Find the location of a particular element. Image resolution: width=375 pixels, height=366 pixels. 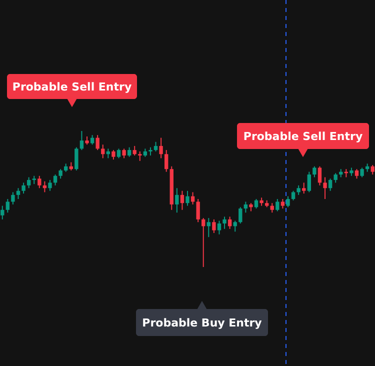

text: Probable Buy Entry is located at coordinates (202, 323).